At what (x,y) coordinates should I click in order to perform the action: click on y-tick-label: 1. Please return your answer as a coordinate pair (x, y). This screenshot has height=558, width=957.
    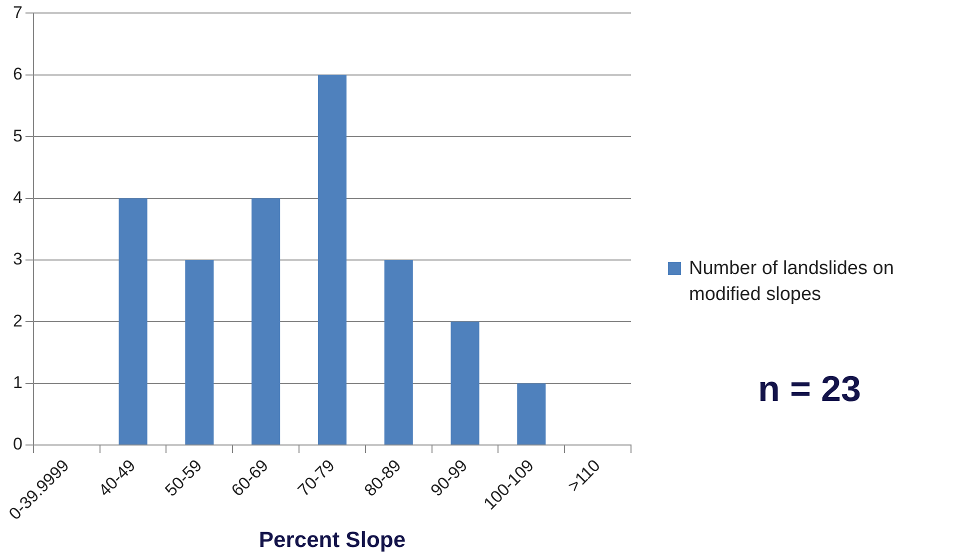
    Looking at the image, I should click on (17, 382).